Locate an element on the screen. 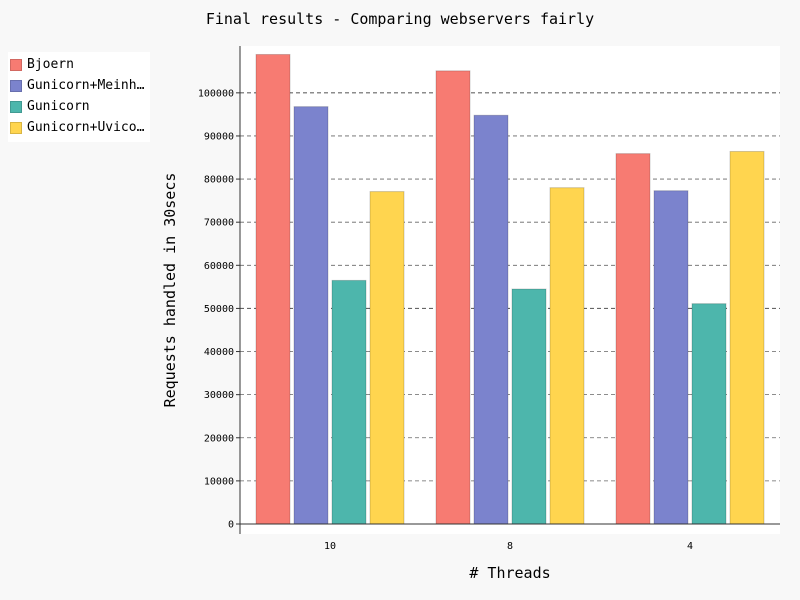 The image size is (800, 600). y-tick-label: 70000 is located at coordinates (219, 223).